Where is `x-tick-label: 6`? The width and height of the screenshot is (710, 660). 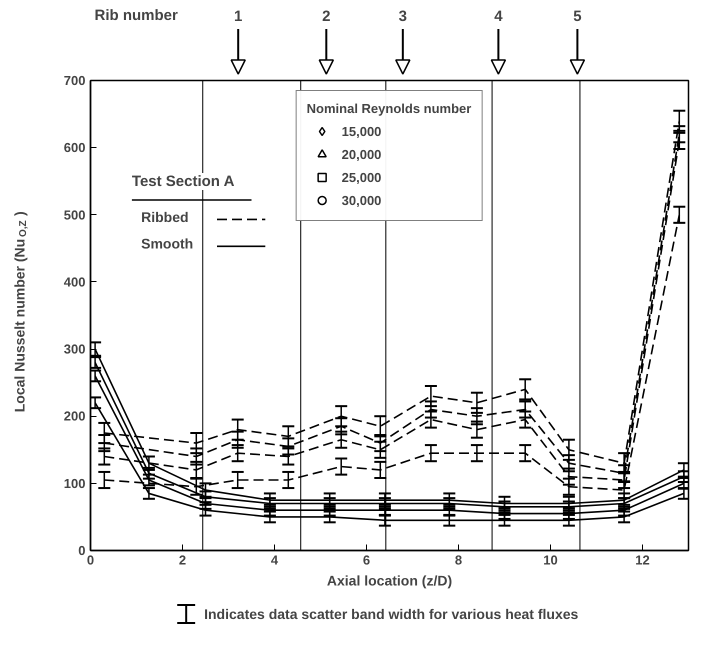 x-tick-label: 6 is located at coordinates (366, 560).